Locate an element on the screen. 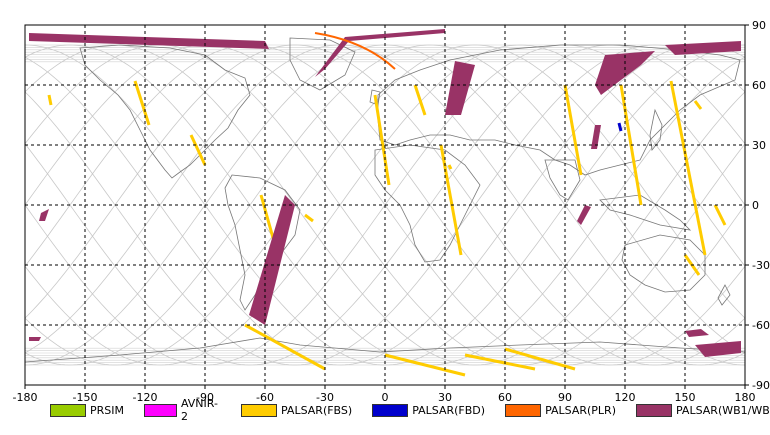  coast-new-zealand is located at coordinates (724, 295).